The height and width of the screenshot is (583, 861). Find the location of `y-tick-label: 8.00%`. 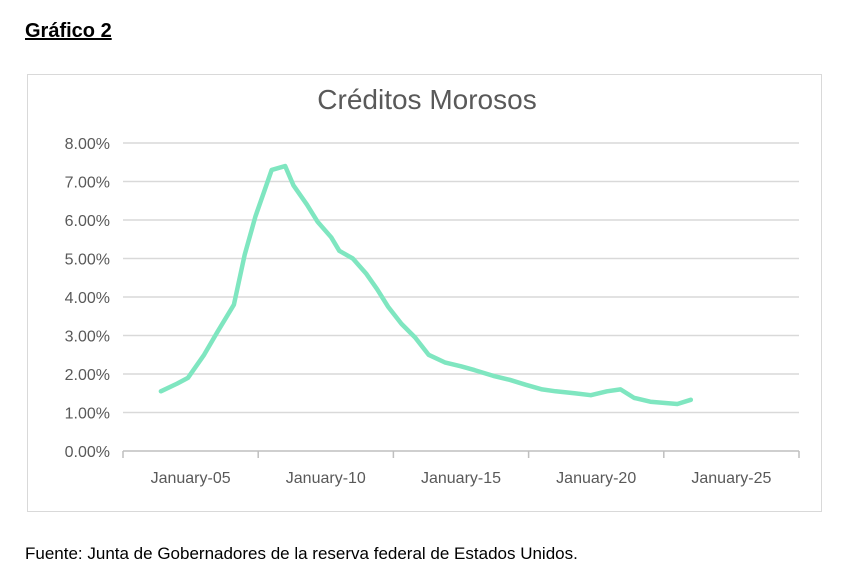

y-tick-label: 8.00% is located at coordinates (87, 144).